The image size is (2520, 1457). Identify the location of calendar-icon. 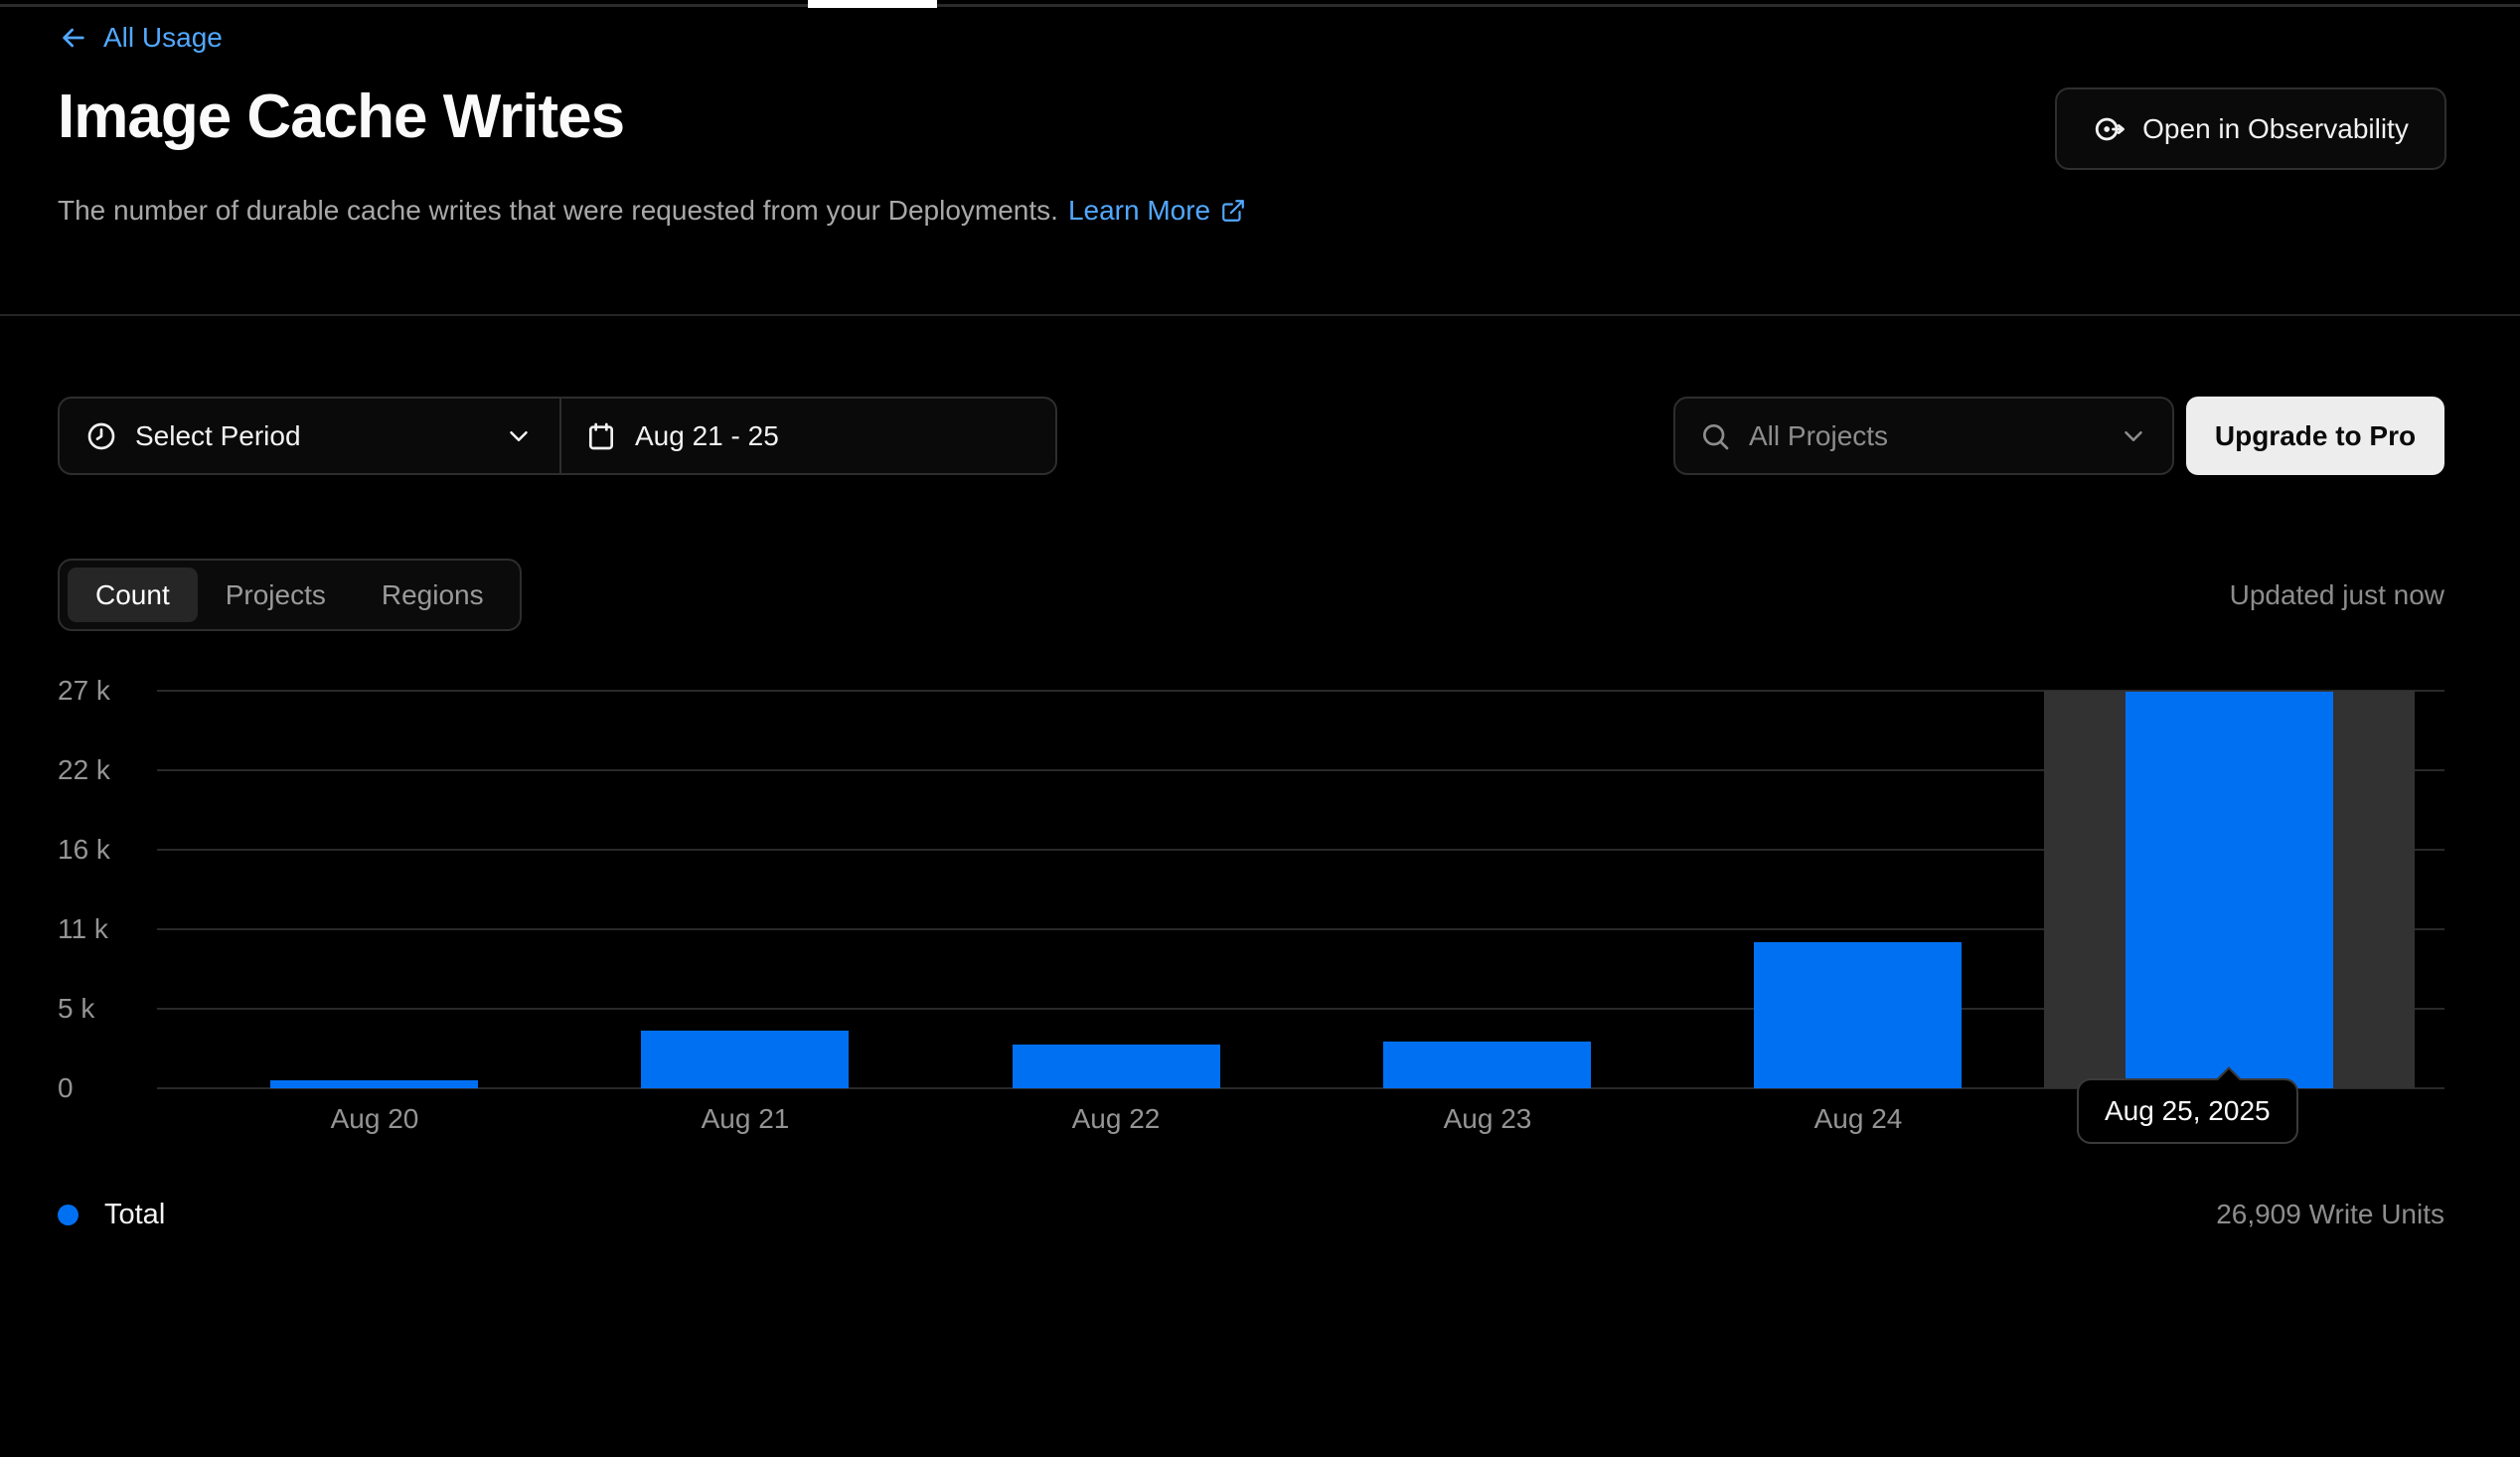
(601, 436).